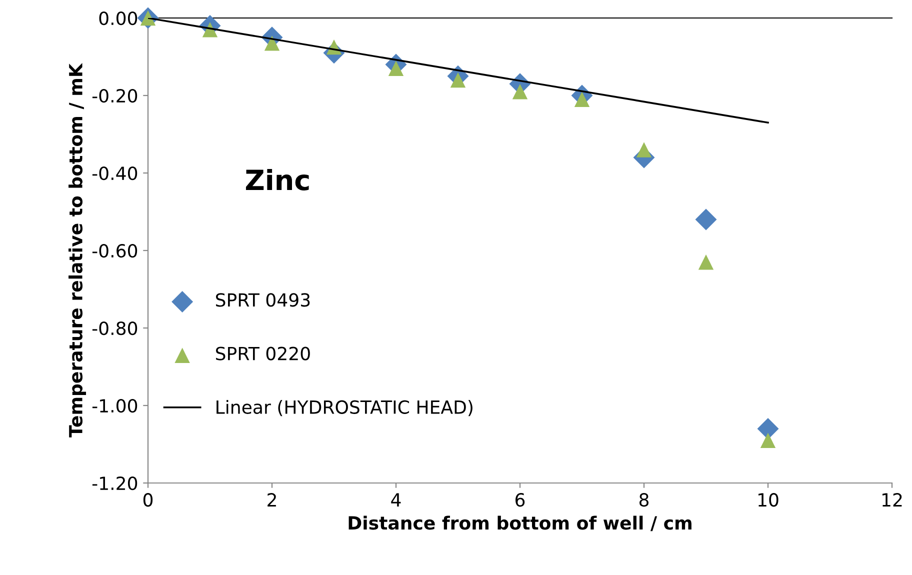 This screenshot has width=912, height=575. I want to click on x-tick-label: 0, so click(148, 500).